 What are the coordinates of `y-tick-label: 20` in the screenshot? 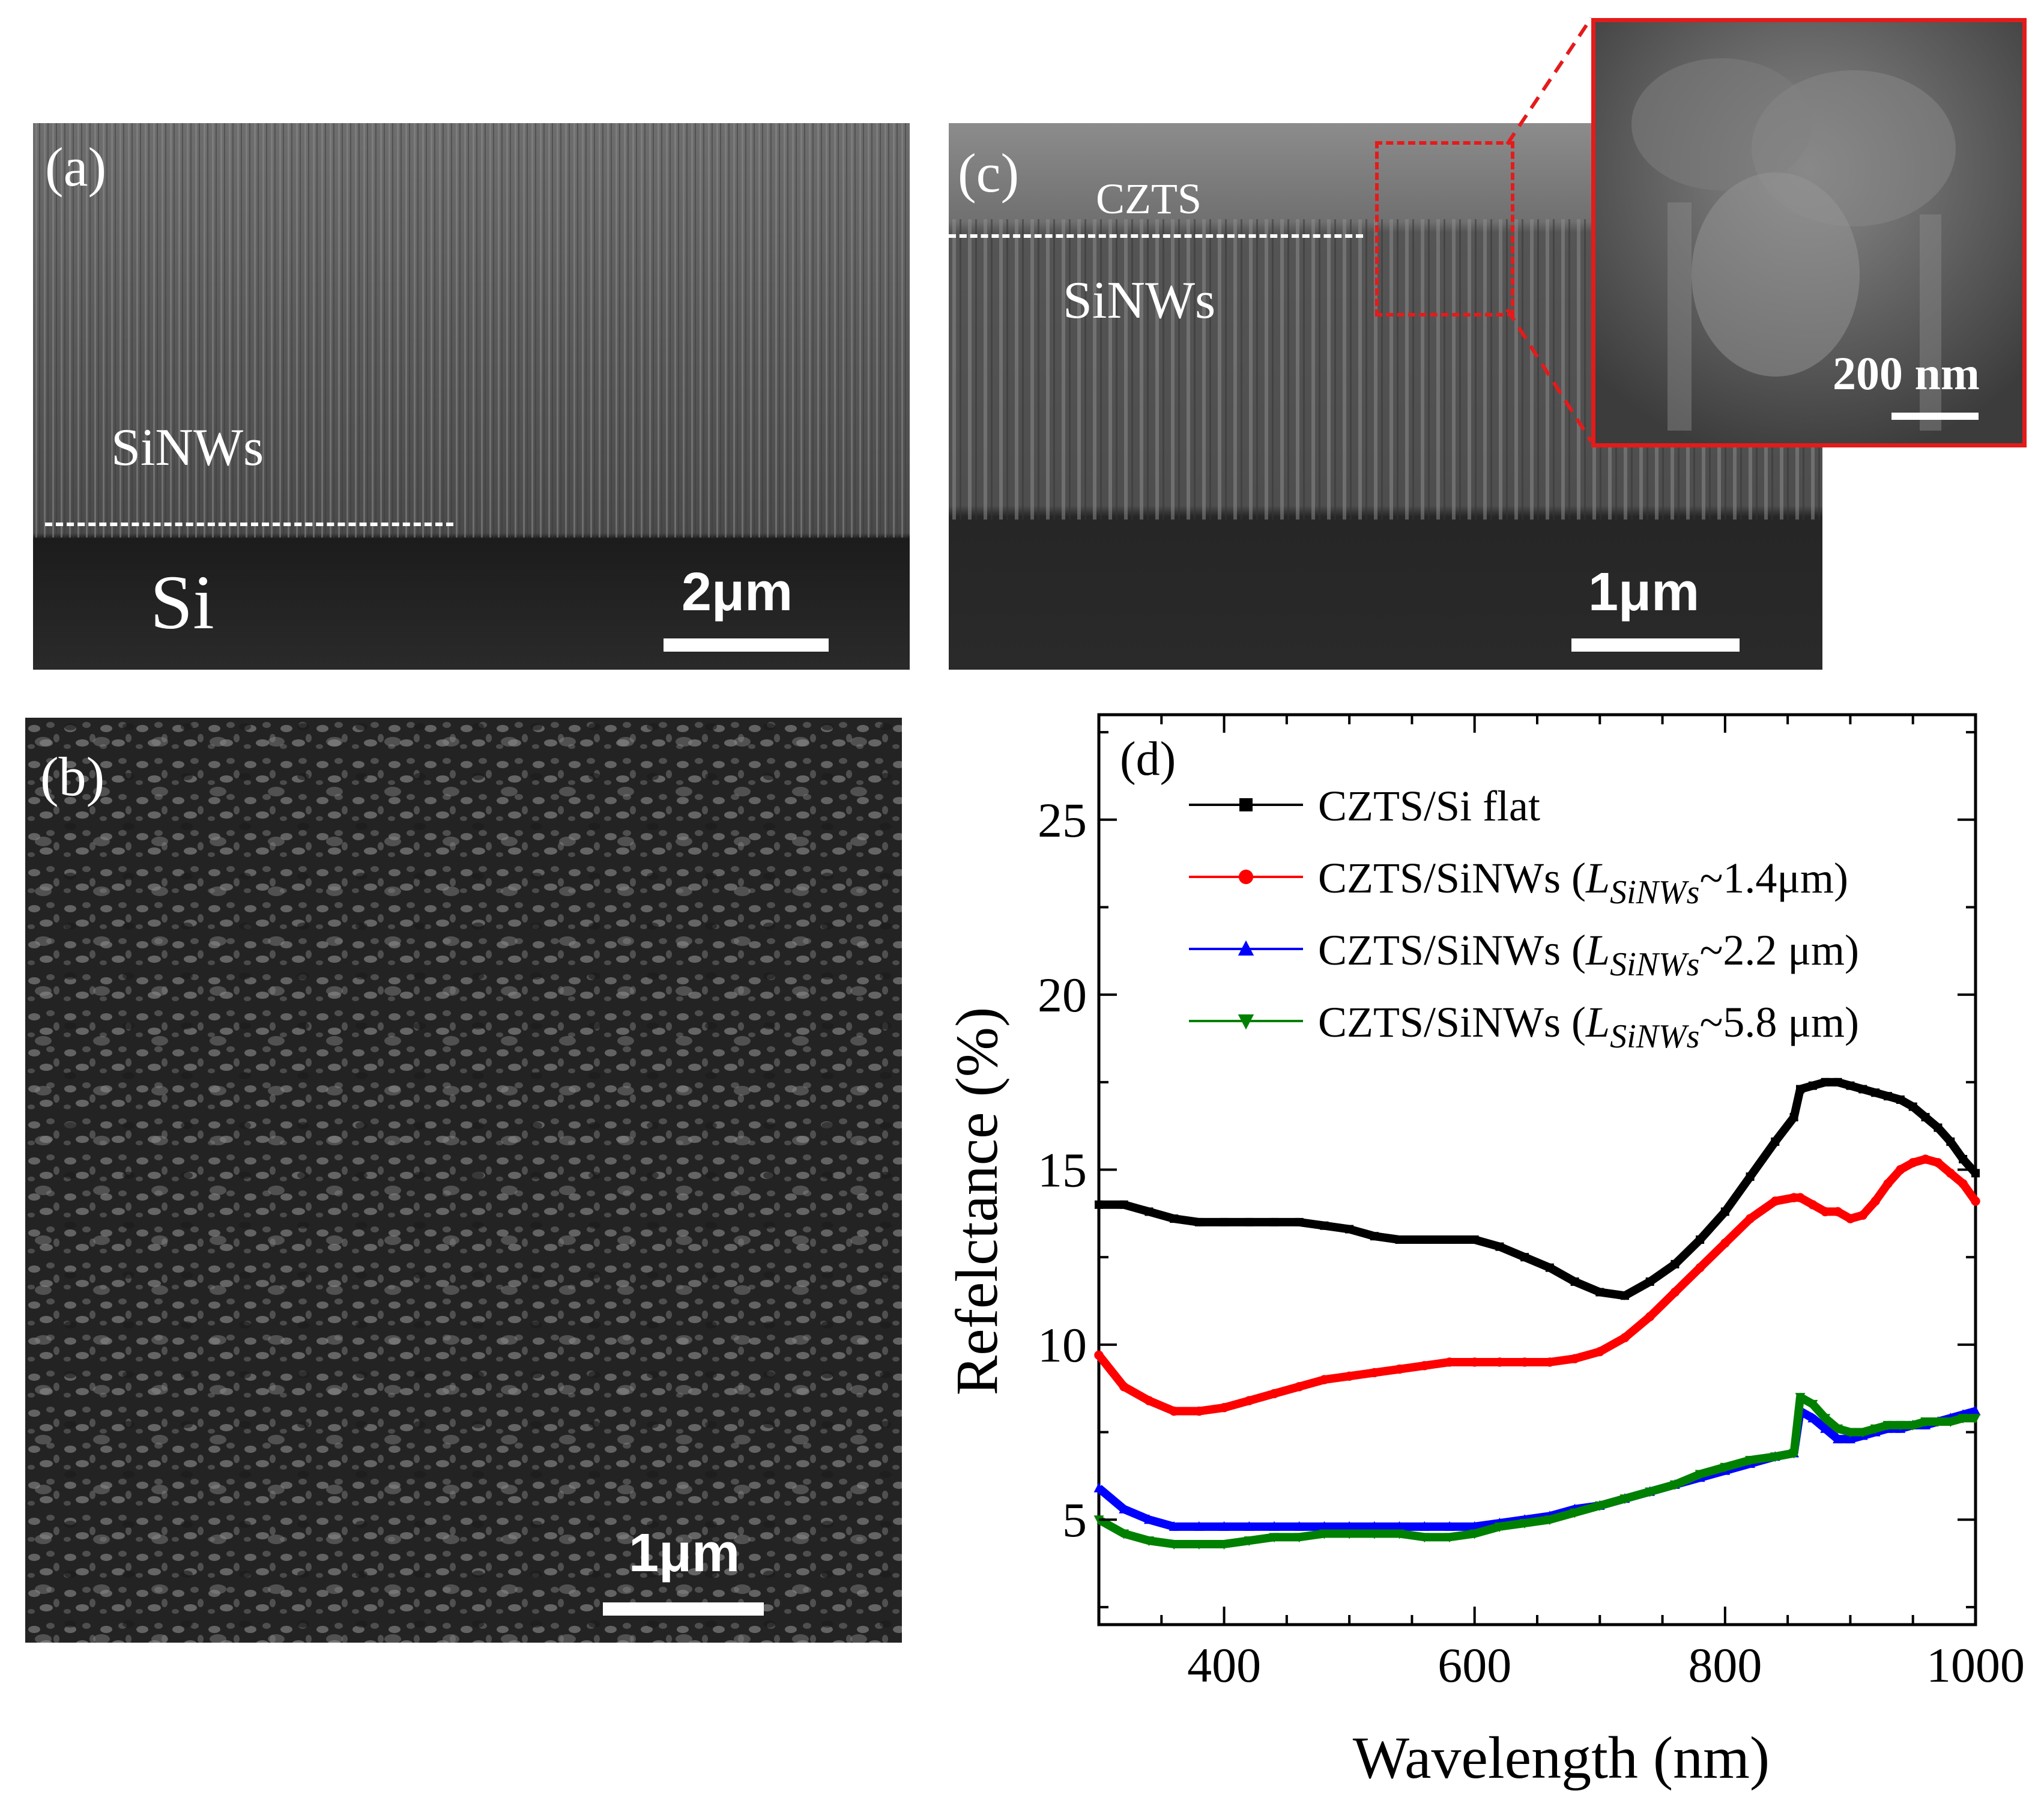 It's located at (1062, 995).